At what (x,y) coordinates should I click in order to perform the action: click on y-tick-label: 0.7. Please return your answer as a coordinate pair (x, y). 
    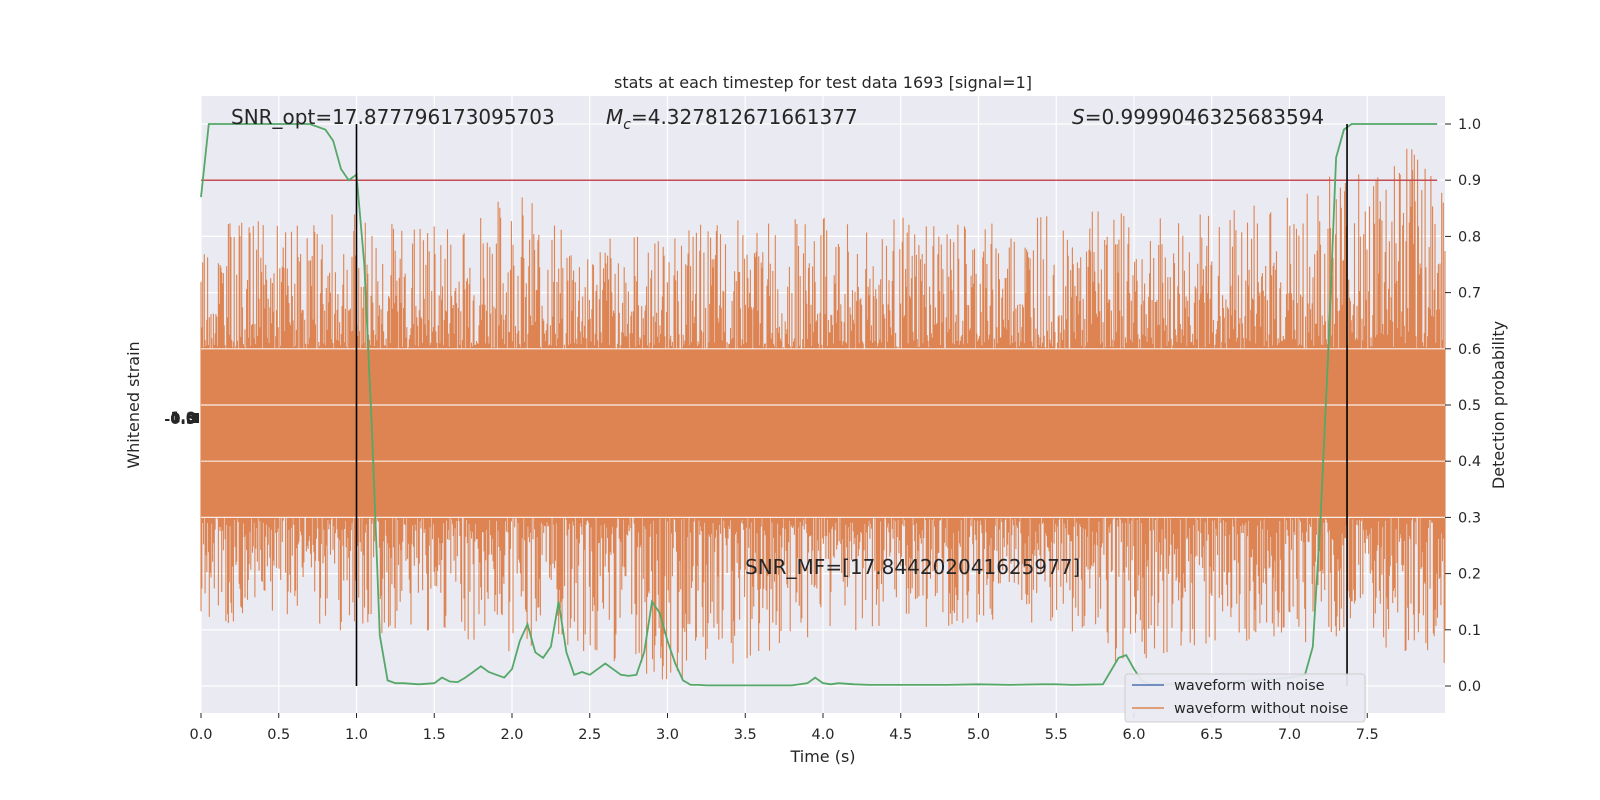
    Looking at the image, I should click on (1469, 294).